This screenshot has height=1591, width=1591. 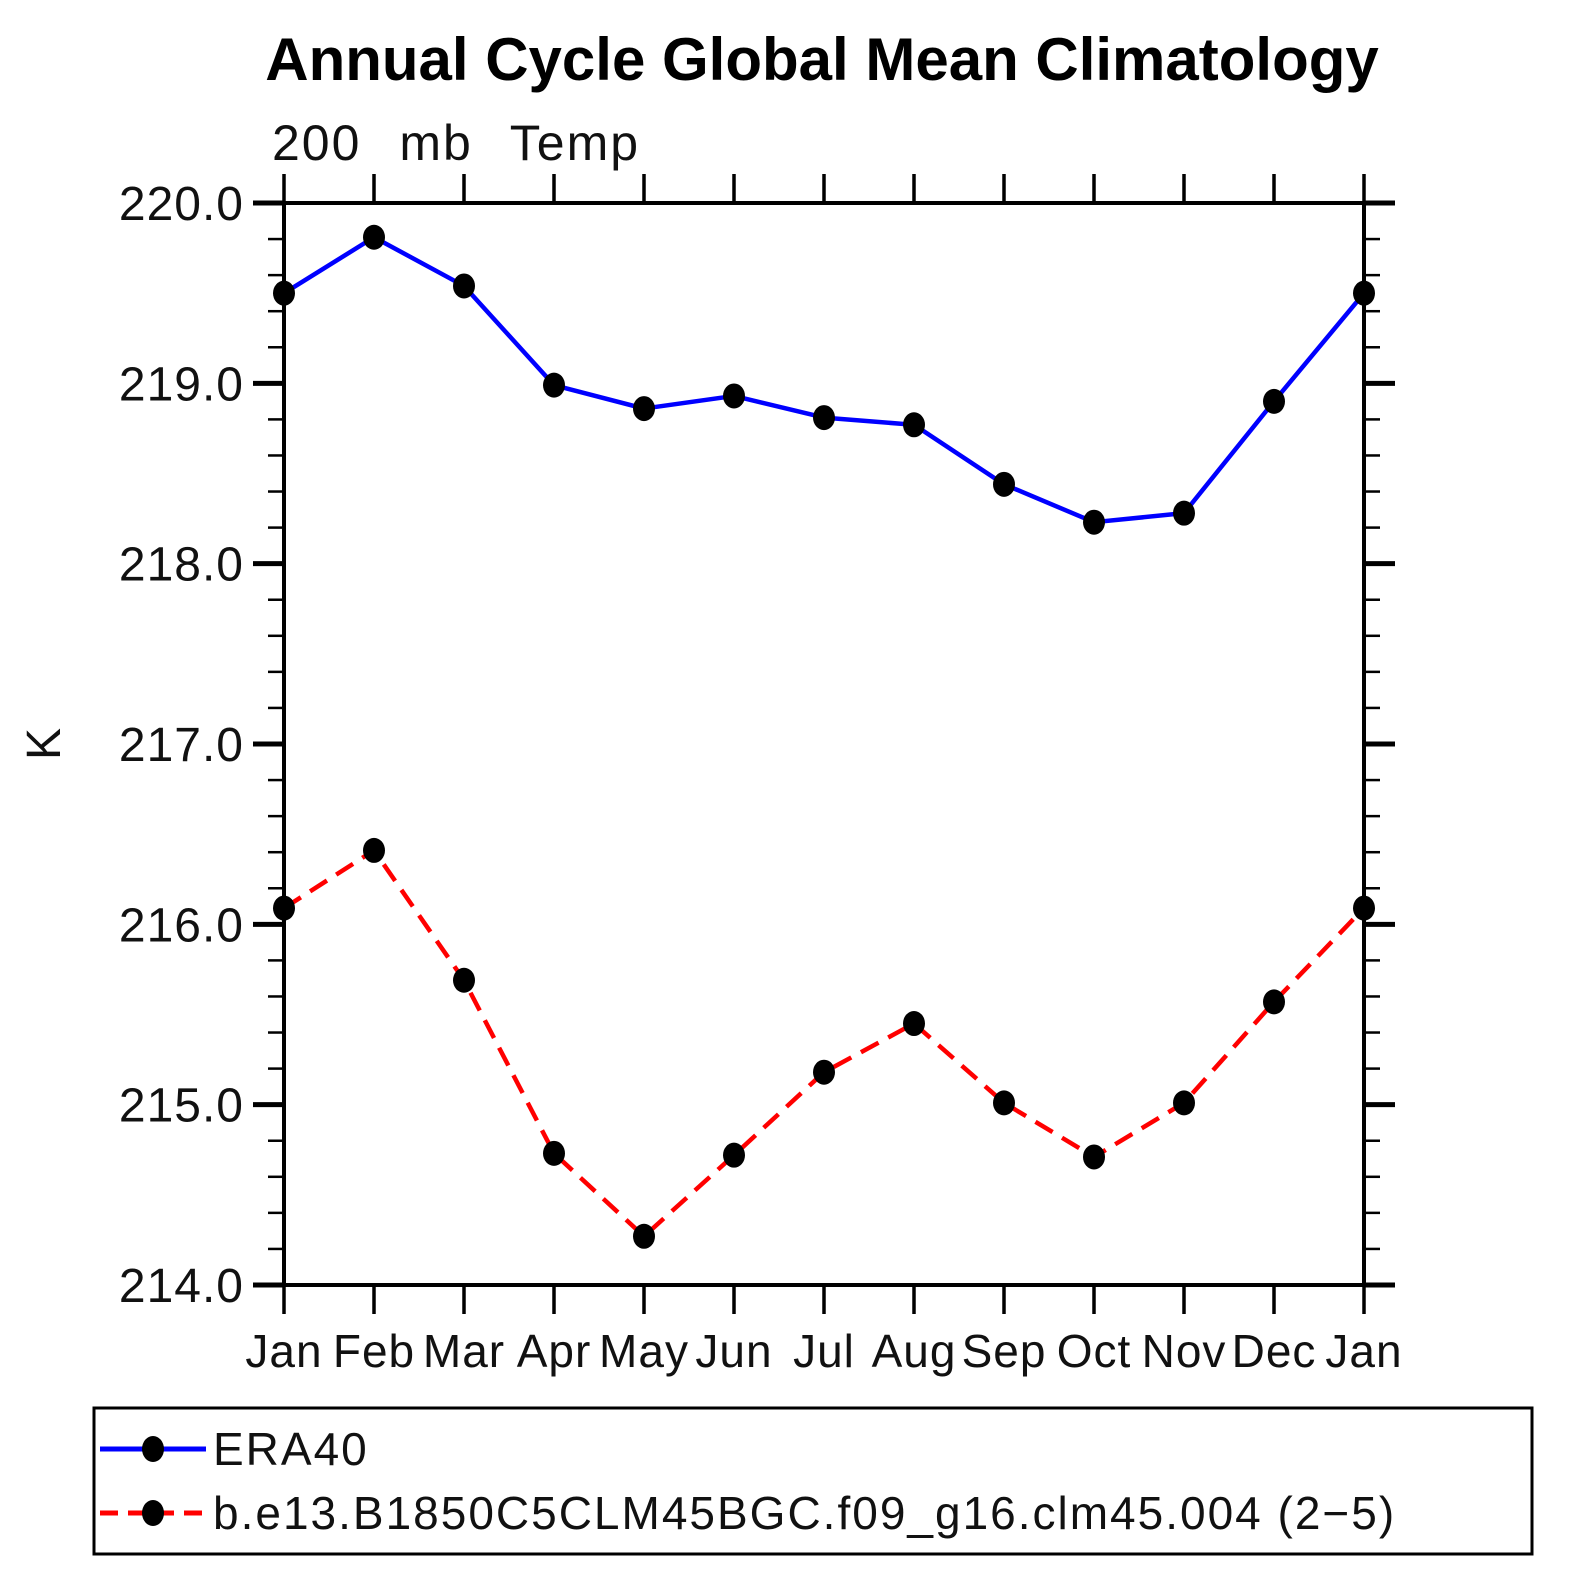 What do you see at coordinates (456, 143) in the screenshot?
I see `chart-subtitle: 200 mb Temp` at bounding box center [456, 143].